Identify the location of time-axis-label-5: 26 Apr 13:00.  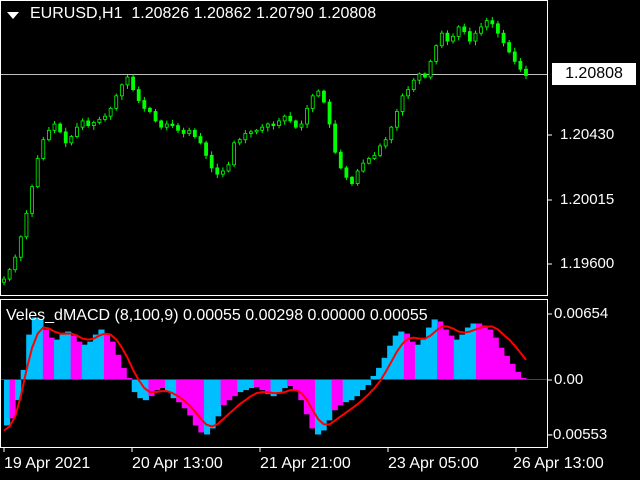
(558, 463).